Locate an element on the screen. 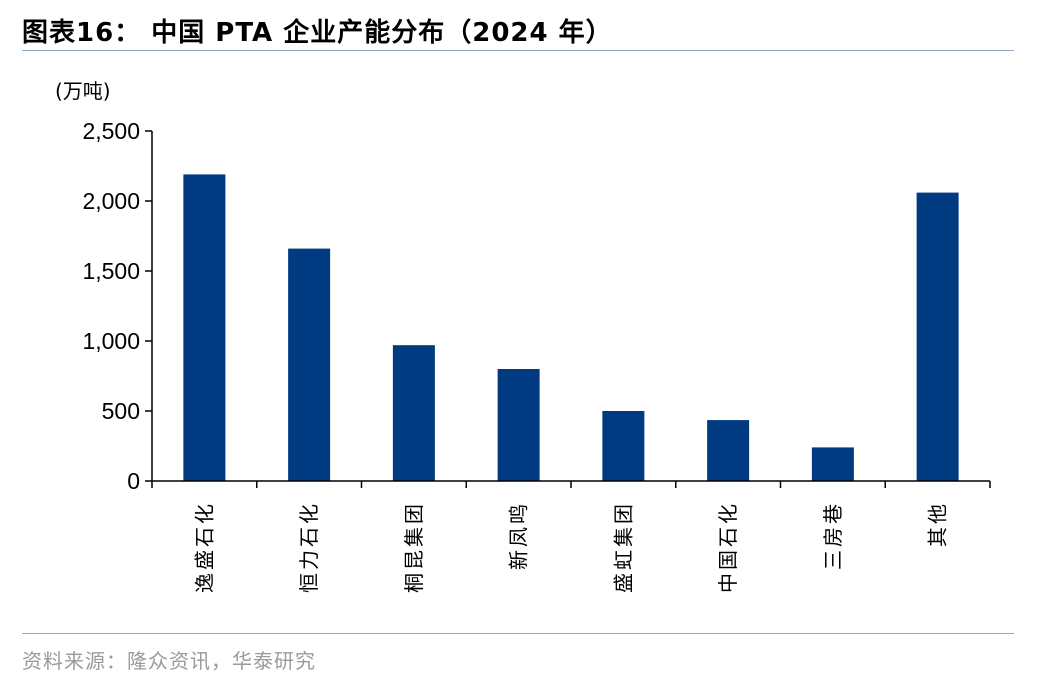 This screenshot has height=688, width=1044. x-category-label: 其他 is located at coordinates (938, 524).